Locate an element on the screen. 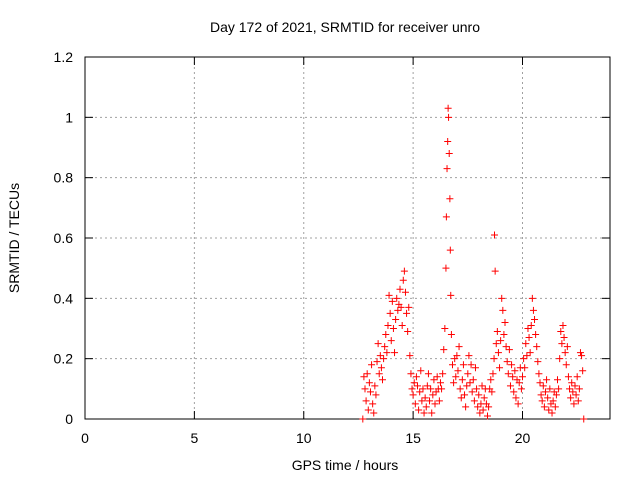 This screenshot has height=480, width=640. y-tick-label: 0.8 is located at coordinates (64, 178).